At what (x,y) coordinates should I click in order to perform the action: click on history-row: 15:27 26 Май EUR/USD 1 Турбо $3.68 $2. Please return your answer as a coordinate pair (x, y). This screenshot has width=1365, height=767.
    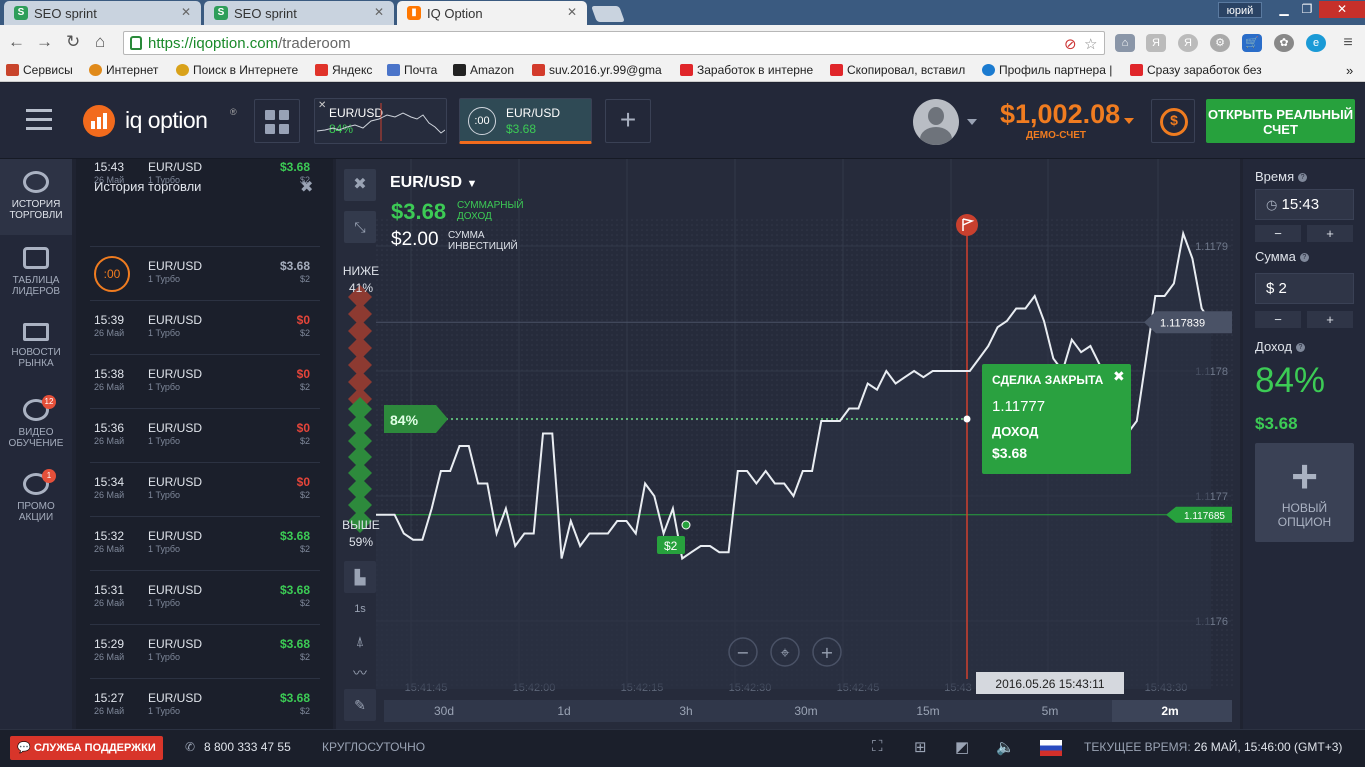
    Looking at the image, I should click on (205, 703).